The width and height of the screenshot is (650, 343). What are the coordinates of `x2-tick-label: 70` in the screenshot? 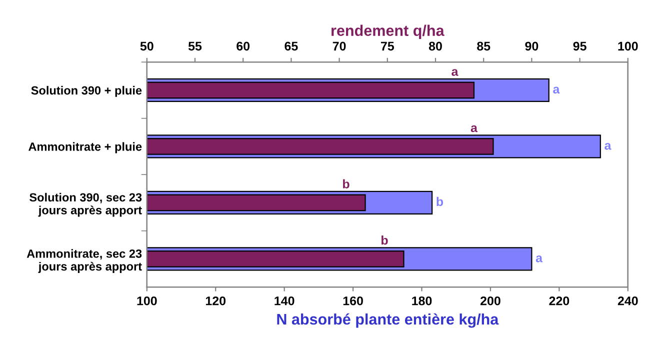 It's located at (339, 46).